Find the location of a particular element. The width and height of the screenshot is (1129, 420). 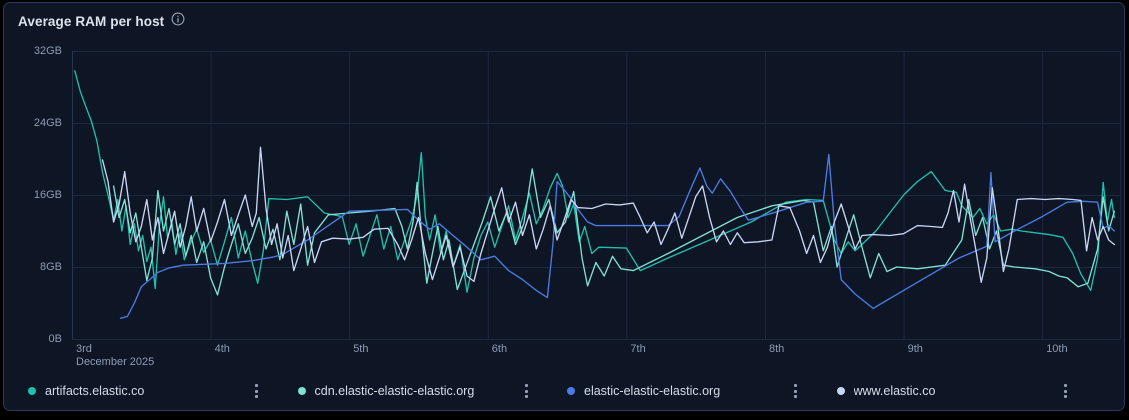

legend-item-label: www.elastic.co is located at coordinates (894, 391).